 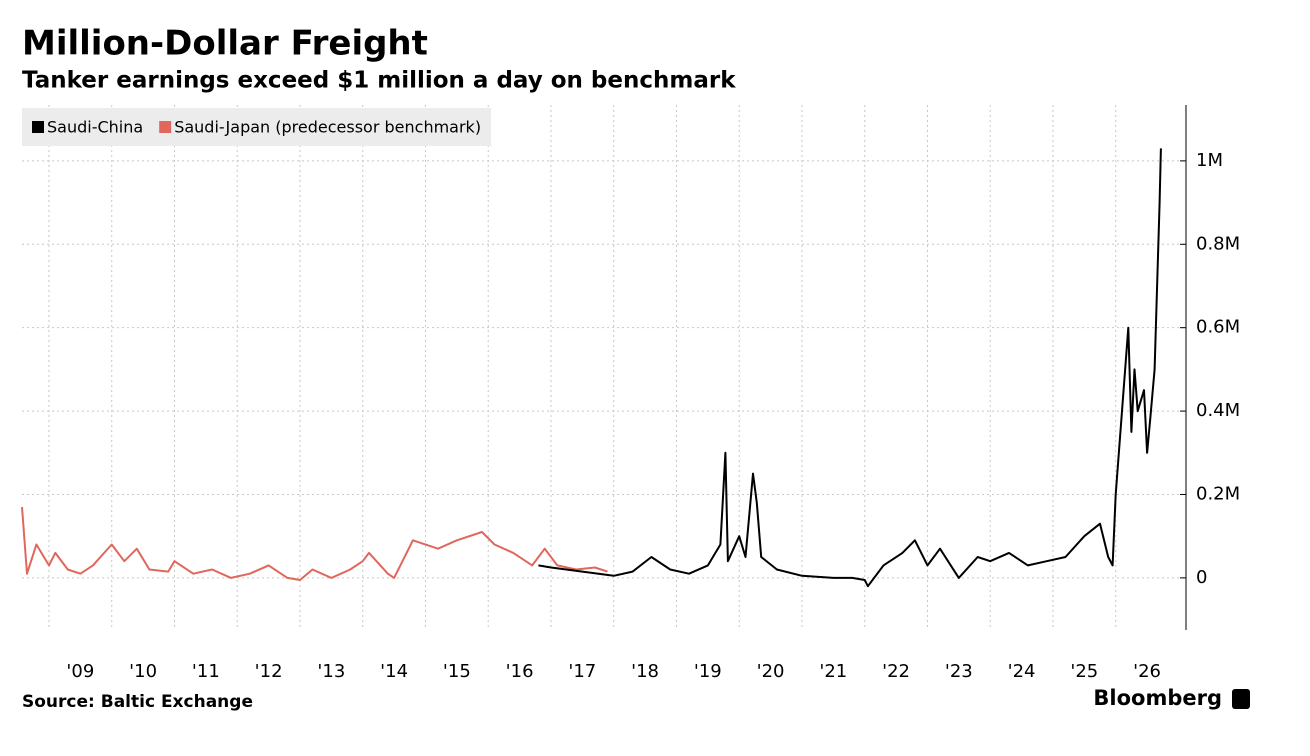 What do you see at coordinates (1157, 698) in the screenshot?
I see `brand: Bloomberg` at bounding box center [1157, 698].